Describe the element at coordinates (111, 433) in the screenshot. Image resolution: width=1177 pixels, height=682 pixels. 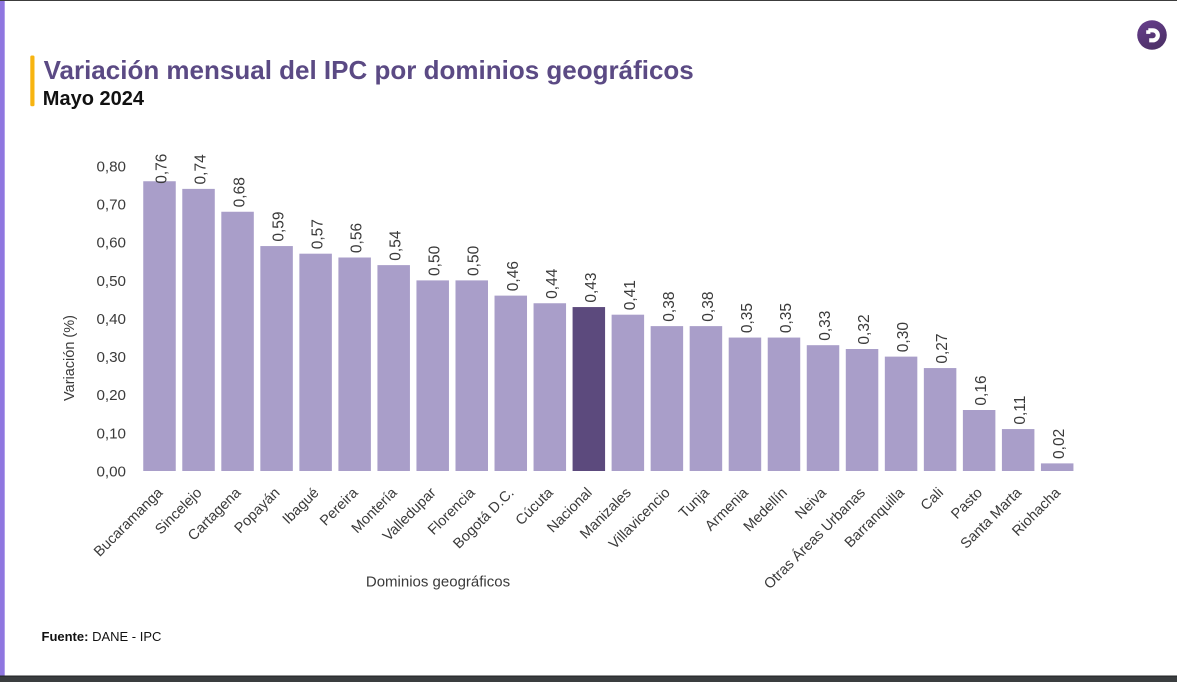
I see `svg-text: 0,10` at that location.